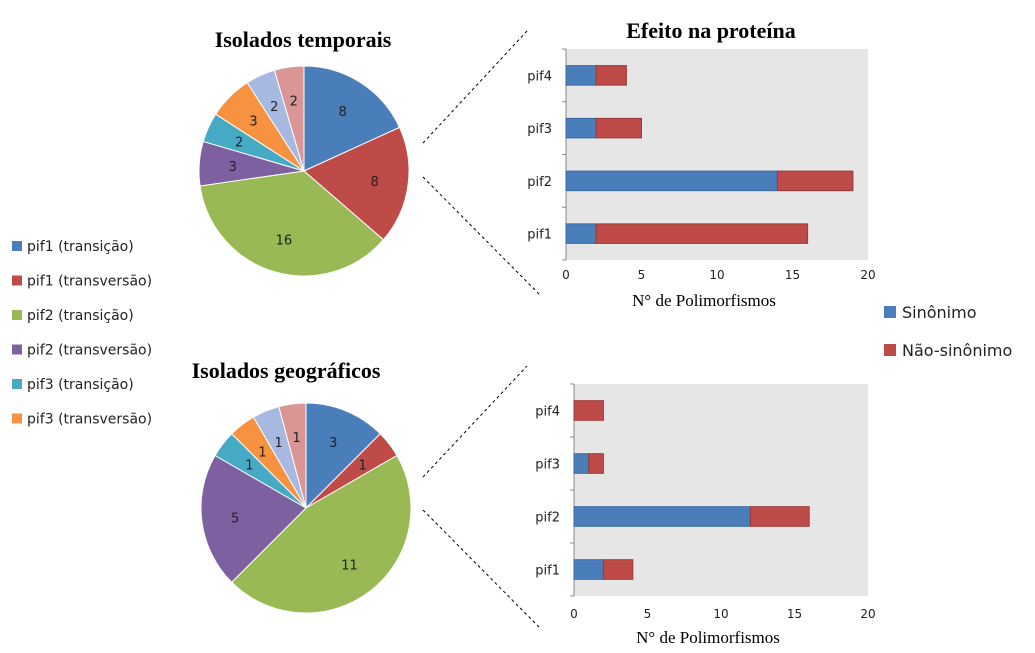 The height and width of the screenshot is (653, 1035). What do you see at coordinates (286, 370) in the screenshot?
I see `pie-geographic-title: Isolados geográficos` at bounding box center [286, 370].